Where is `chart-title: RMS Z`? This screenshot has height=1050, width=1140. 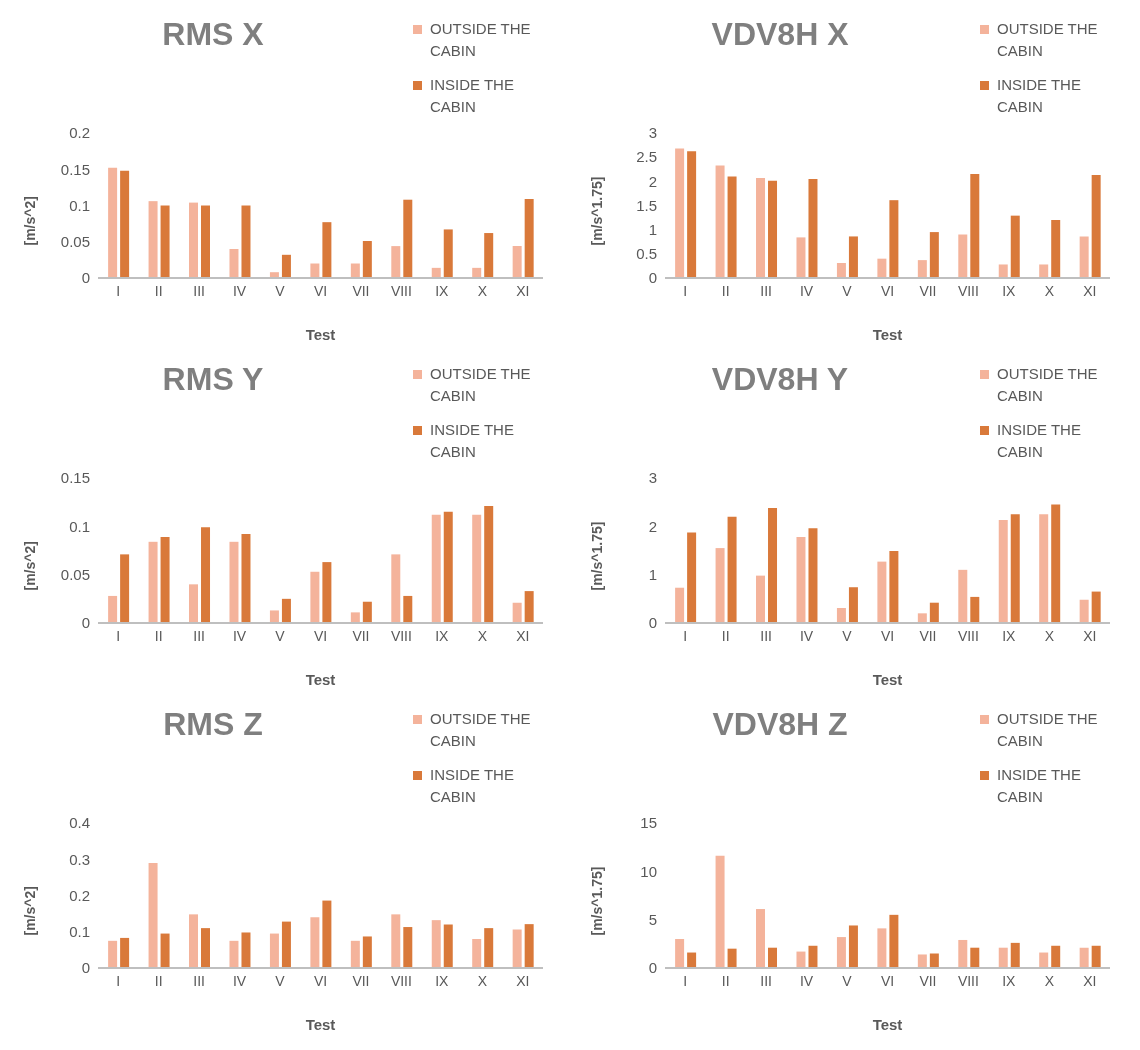 chart-title: RMS Z is located at coordinates (213, 724).